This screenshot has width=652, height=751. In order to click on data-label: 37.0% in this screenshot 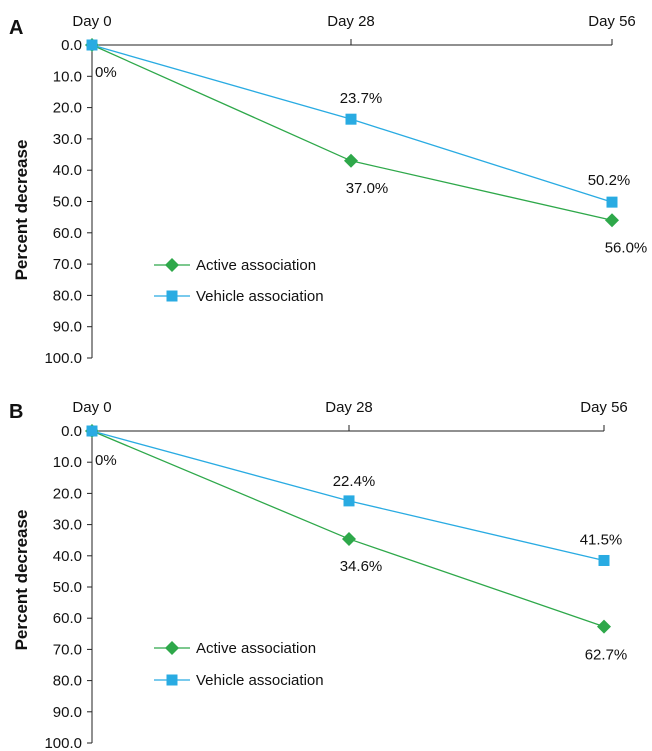, I will do `click(367, 188)`.